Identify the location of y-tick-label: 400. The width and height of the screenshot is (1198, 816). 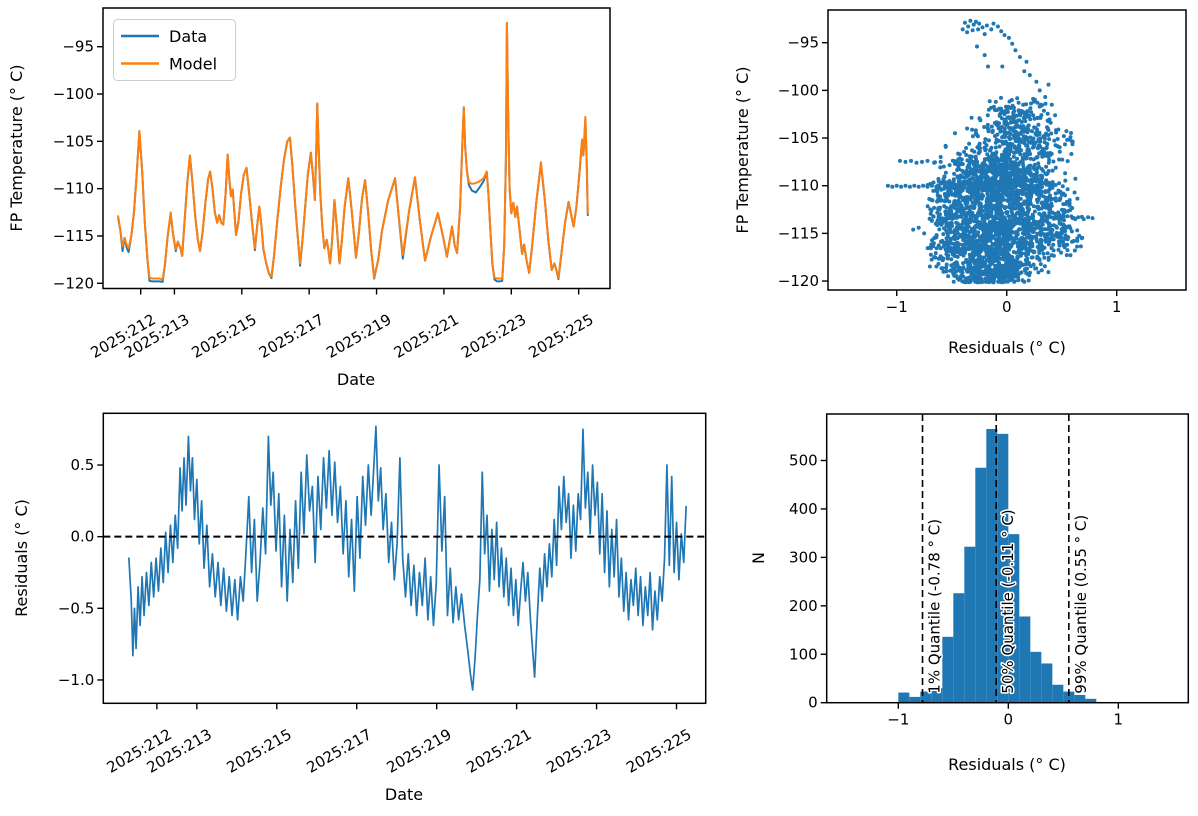
(803, 509).